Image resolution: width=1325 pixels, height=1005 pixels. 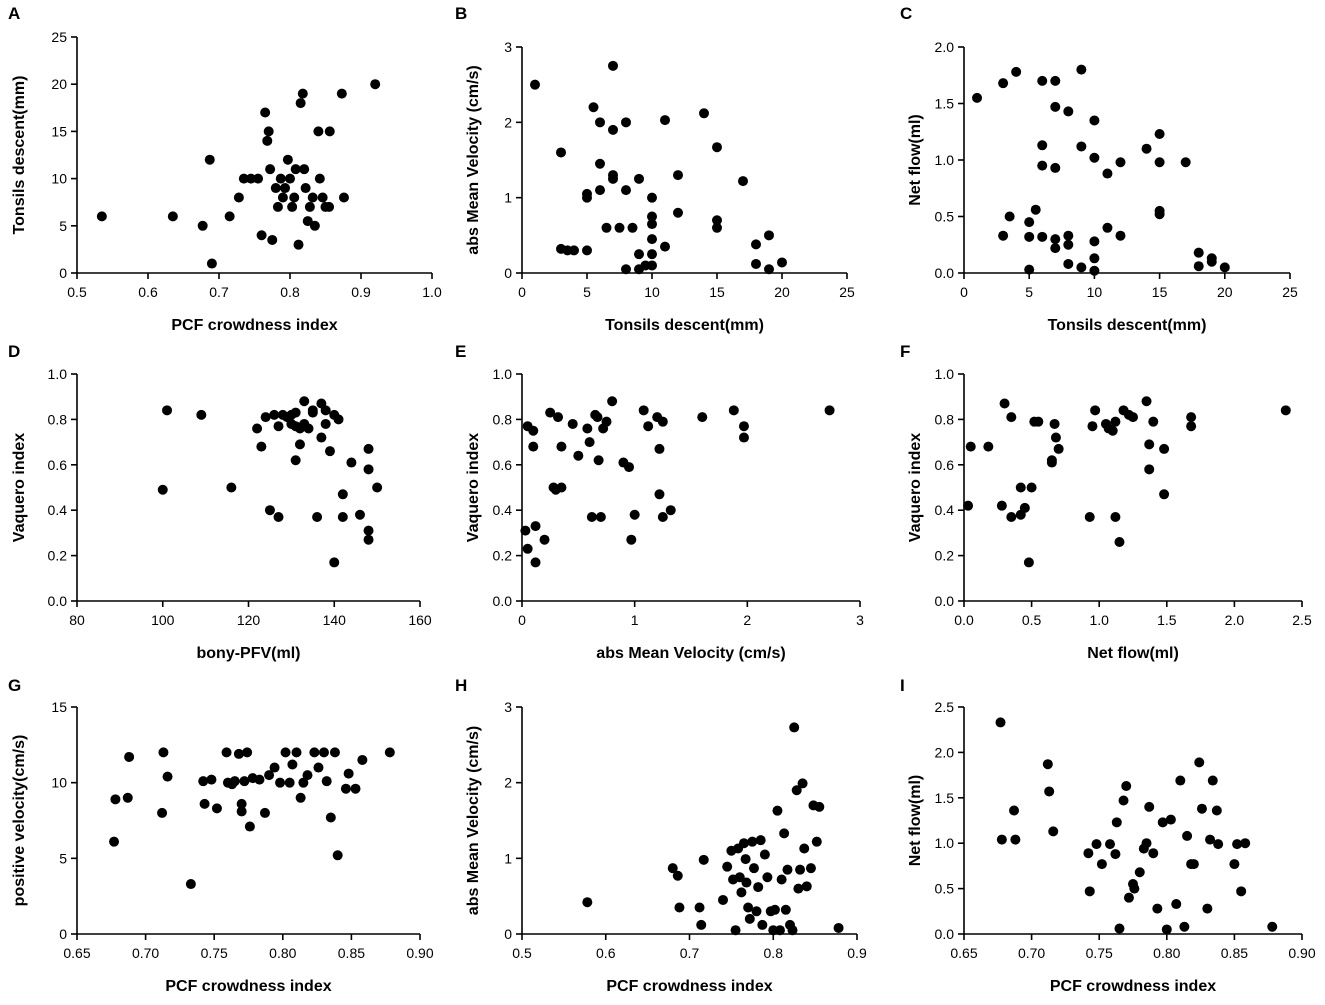 I want to click on x-tick-label-f: 1.0, so click(x=1099, y=620).